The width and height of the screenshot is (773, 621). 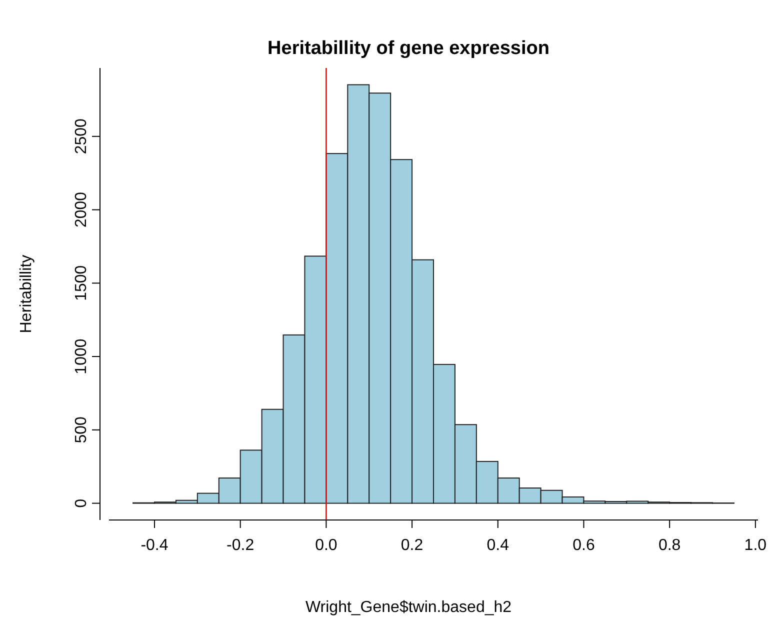 What do you see at coordinates (81, 136) in the screenshot?
I see `y-tick-label: 2500` at bounding box center [81, 136].